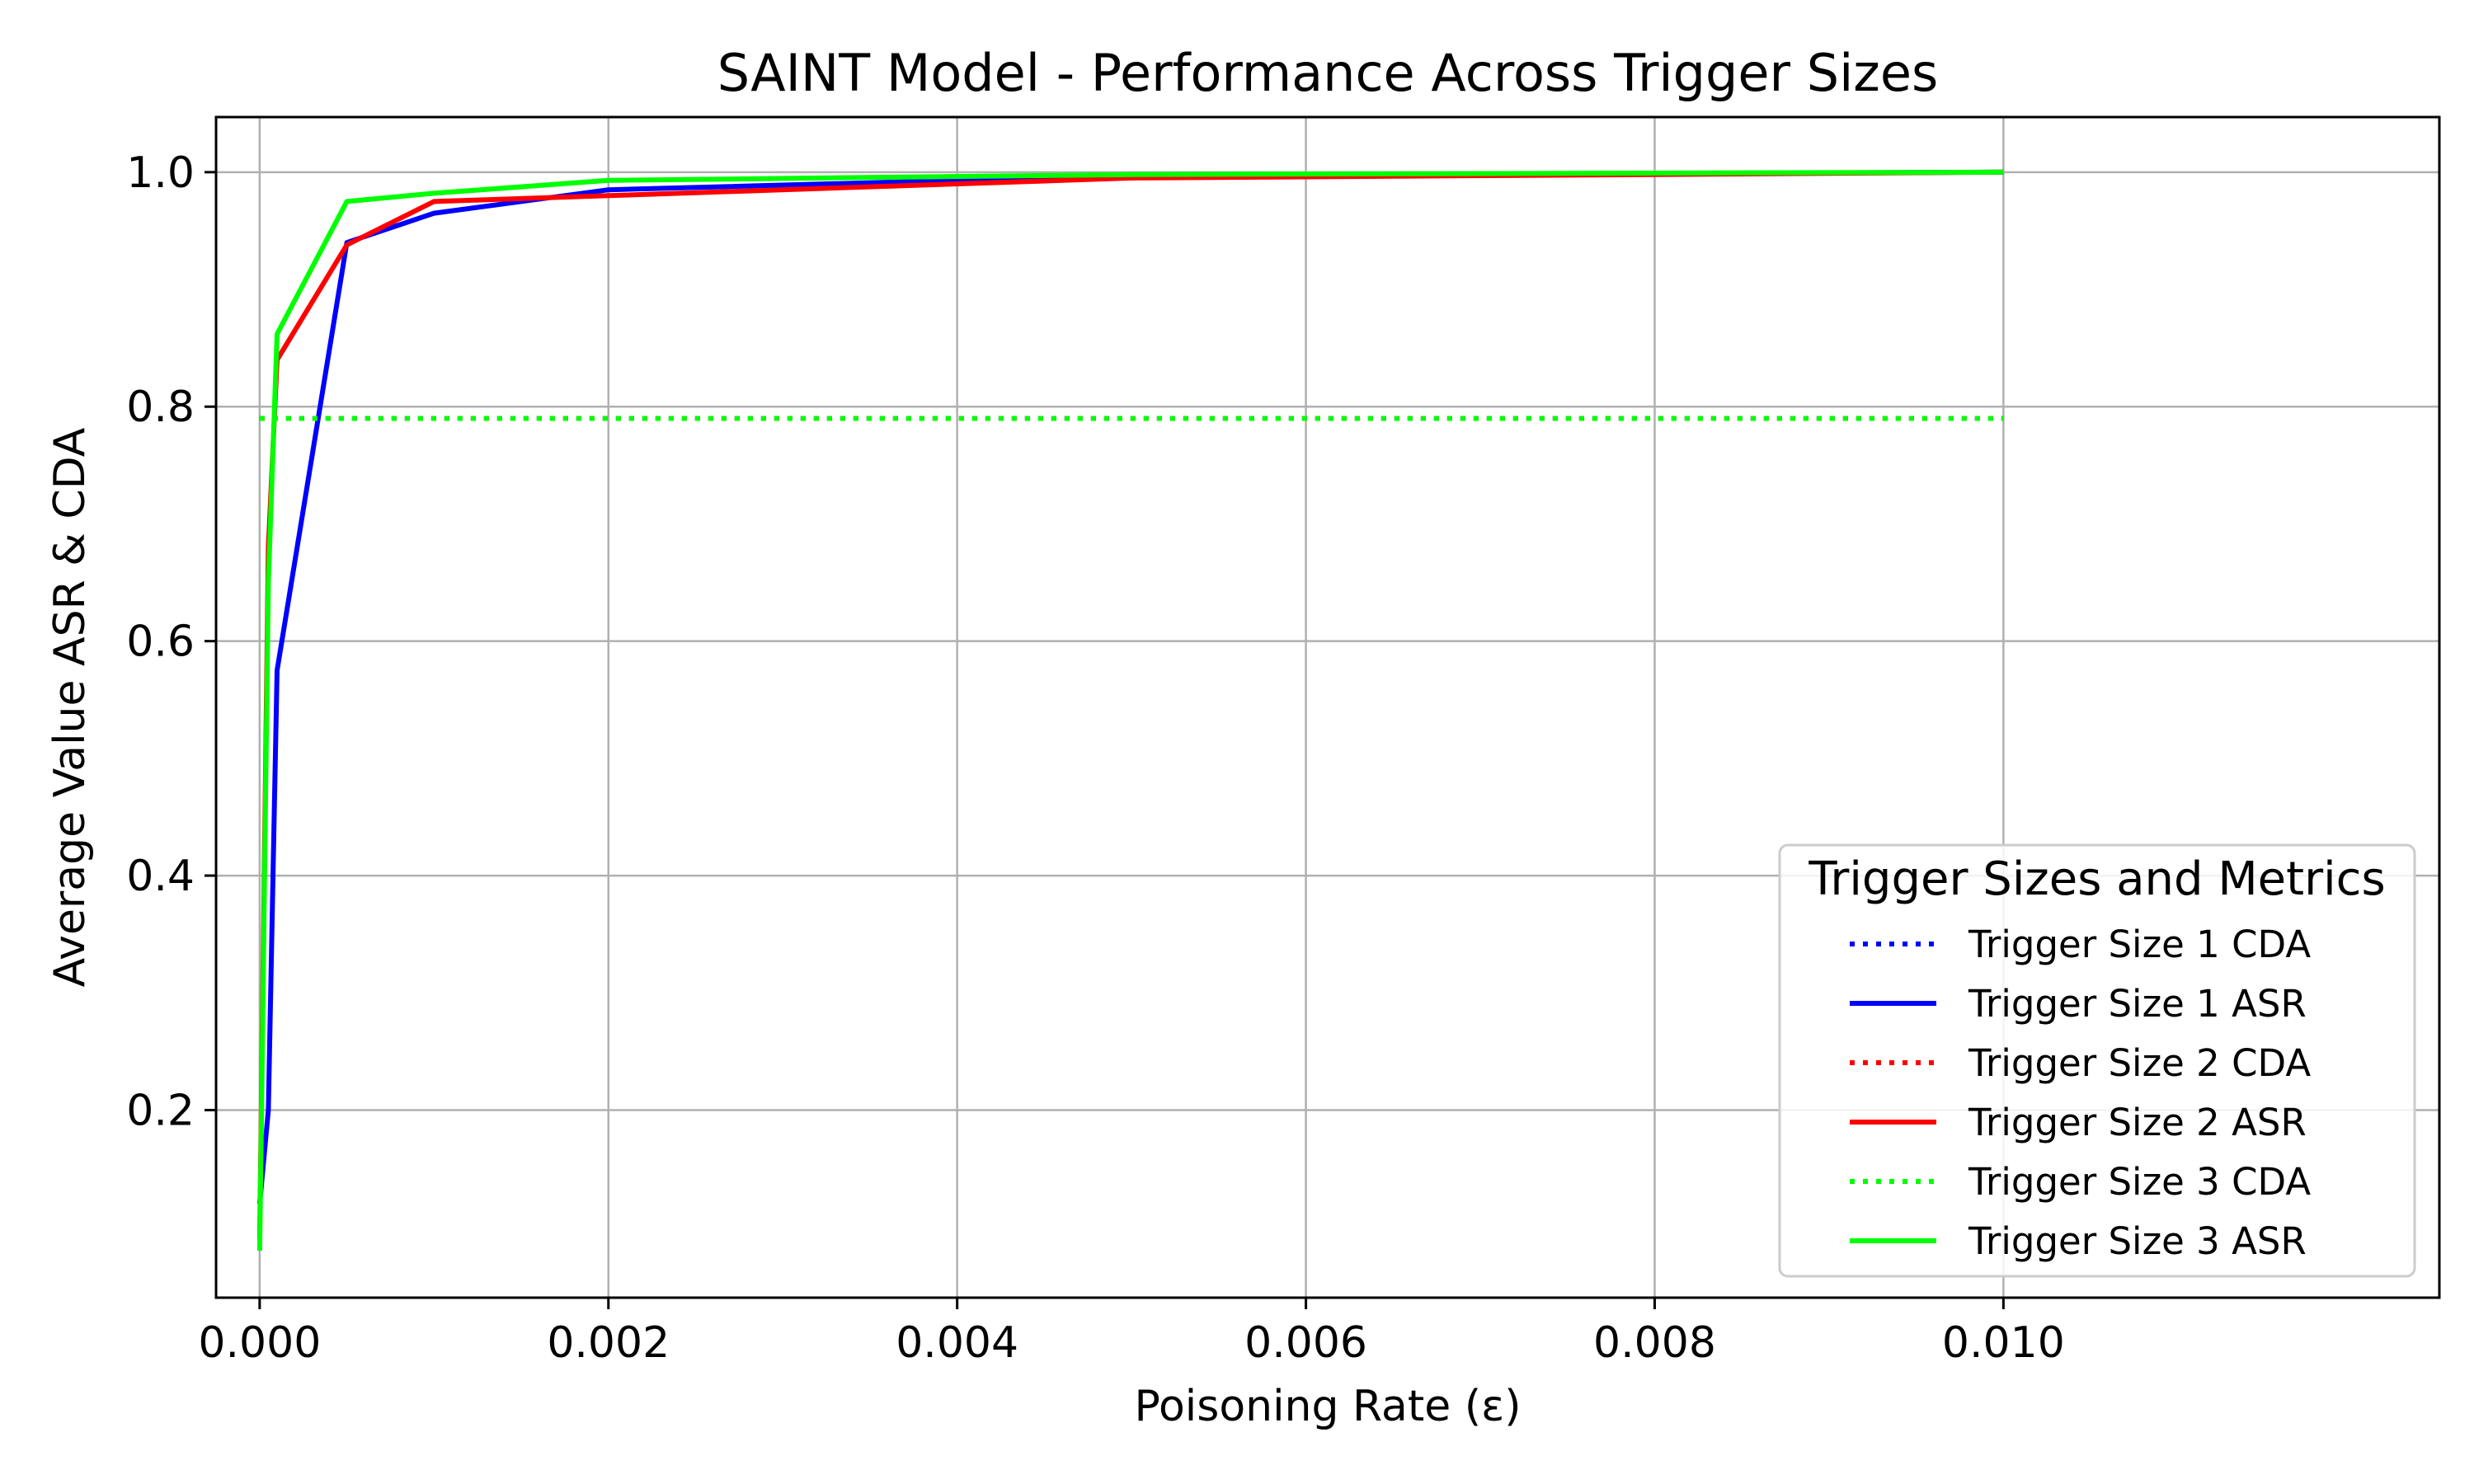 The width and height of the screenshot is (2474, 1484). I want to click on y-tick-label: 0.4, so click(160, 876).